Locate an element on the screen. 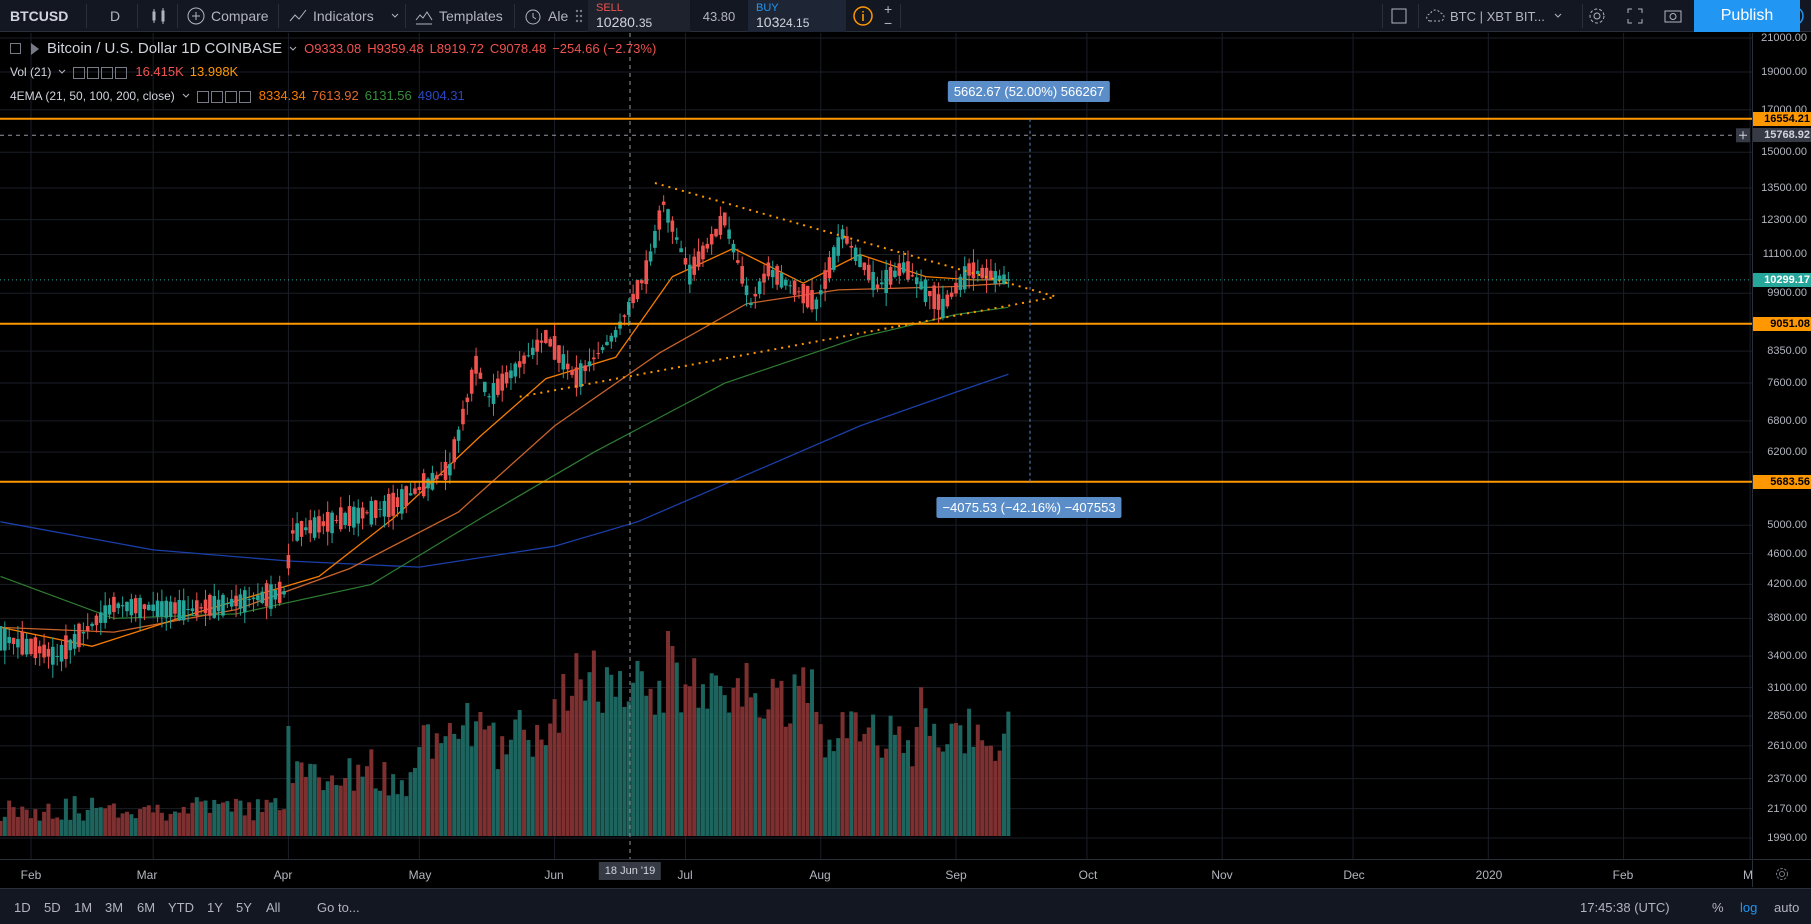 This screenshot has width=1811, height=924. fullscreen-button is located at coordinates (1635, 16).